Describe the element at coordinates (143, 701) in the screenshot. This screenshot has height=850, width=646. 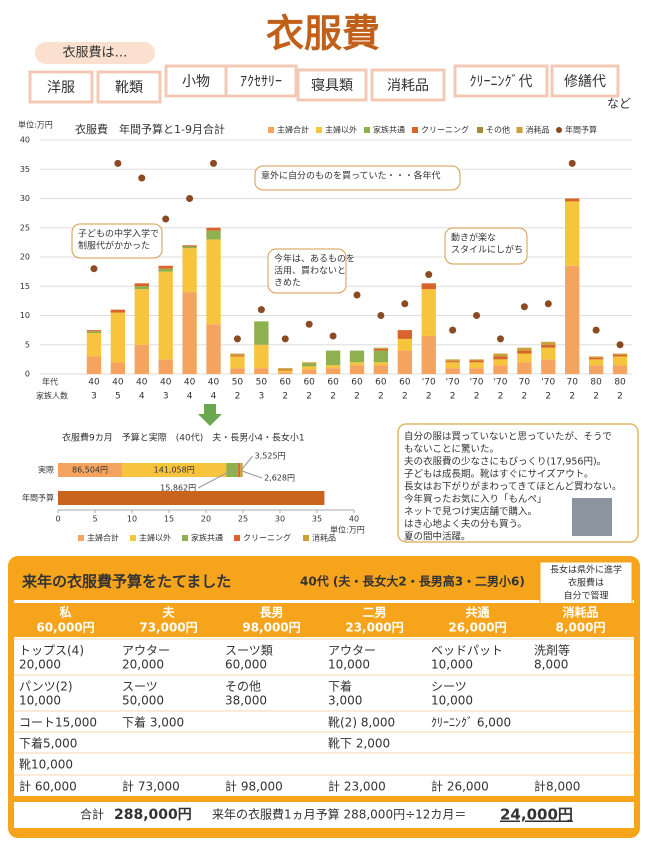
I see `table-cell: 50,000` at that location.